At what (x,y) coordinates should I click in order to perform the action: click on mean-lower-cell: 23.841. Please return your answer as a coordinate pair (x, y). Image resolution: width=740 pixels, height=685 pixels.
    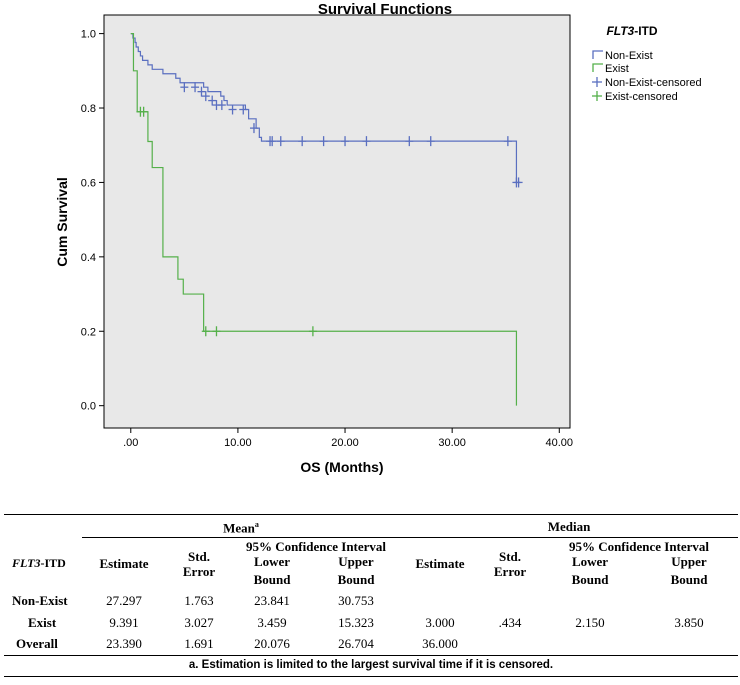
    Looking at the image, I should click on (272, 600).